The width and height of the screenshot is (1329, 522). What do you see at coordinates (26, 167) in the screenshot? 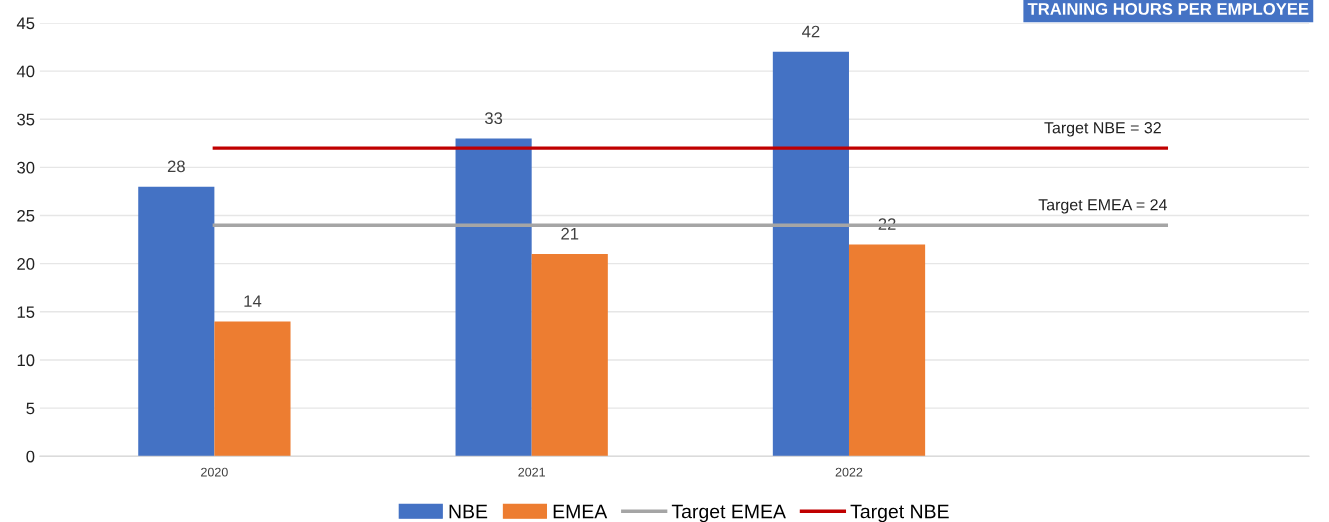
I see `y-tick-label: 30` at bounding box center [26, 167].